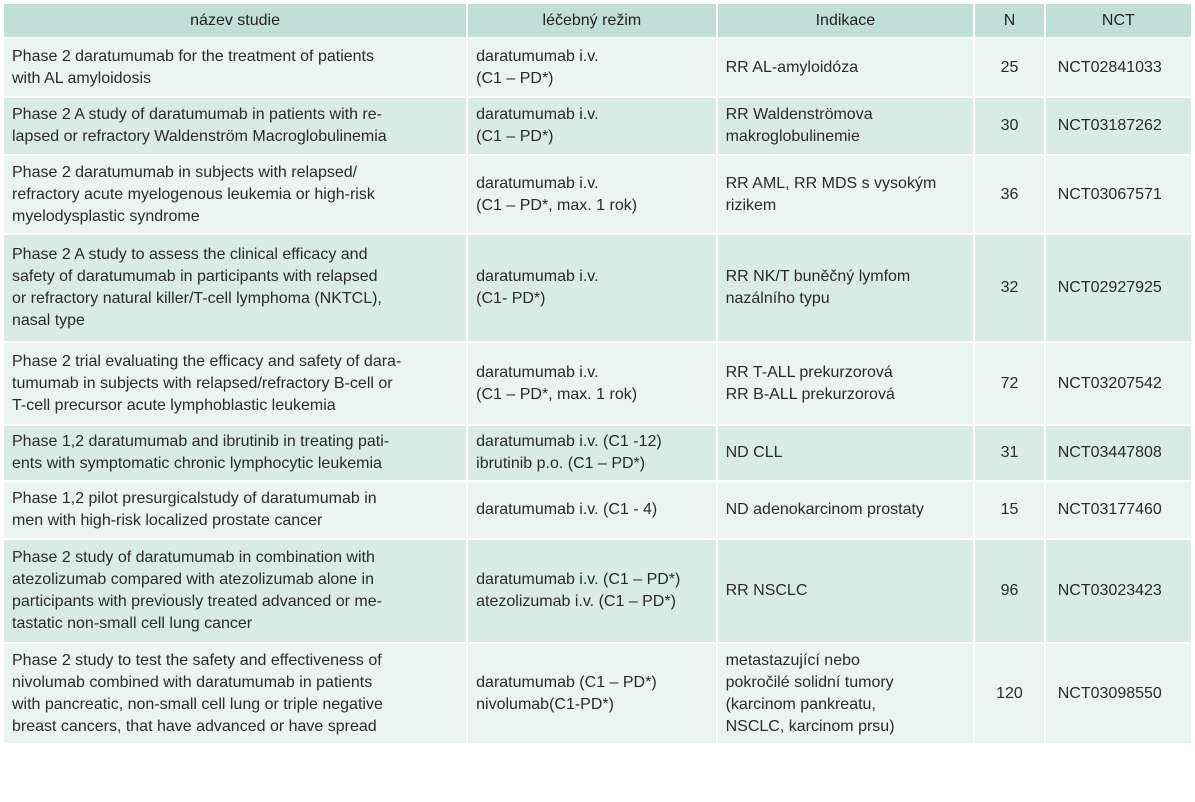 This screenshot has width=1195, height=802. What do you see at coordinates (1118, 126) in the screenshot?
I see `nct-cell: NCT03187262` at bounding box center [1118, 126].